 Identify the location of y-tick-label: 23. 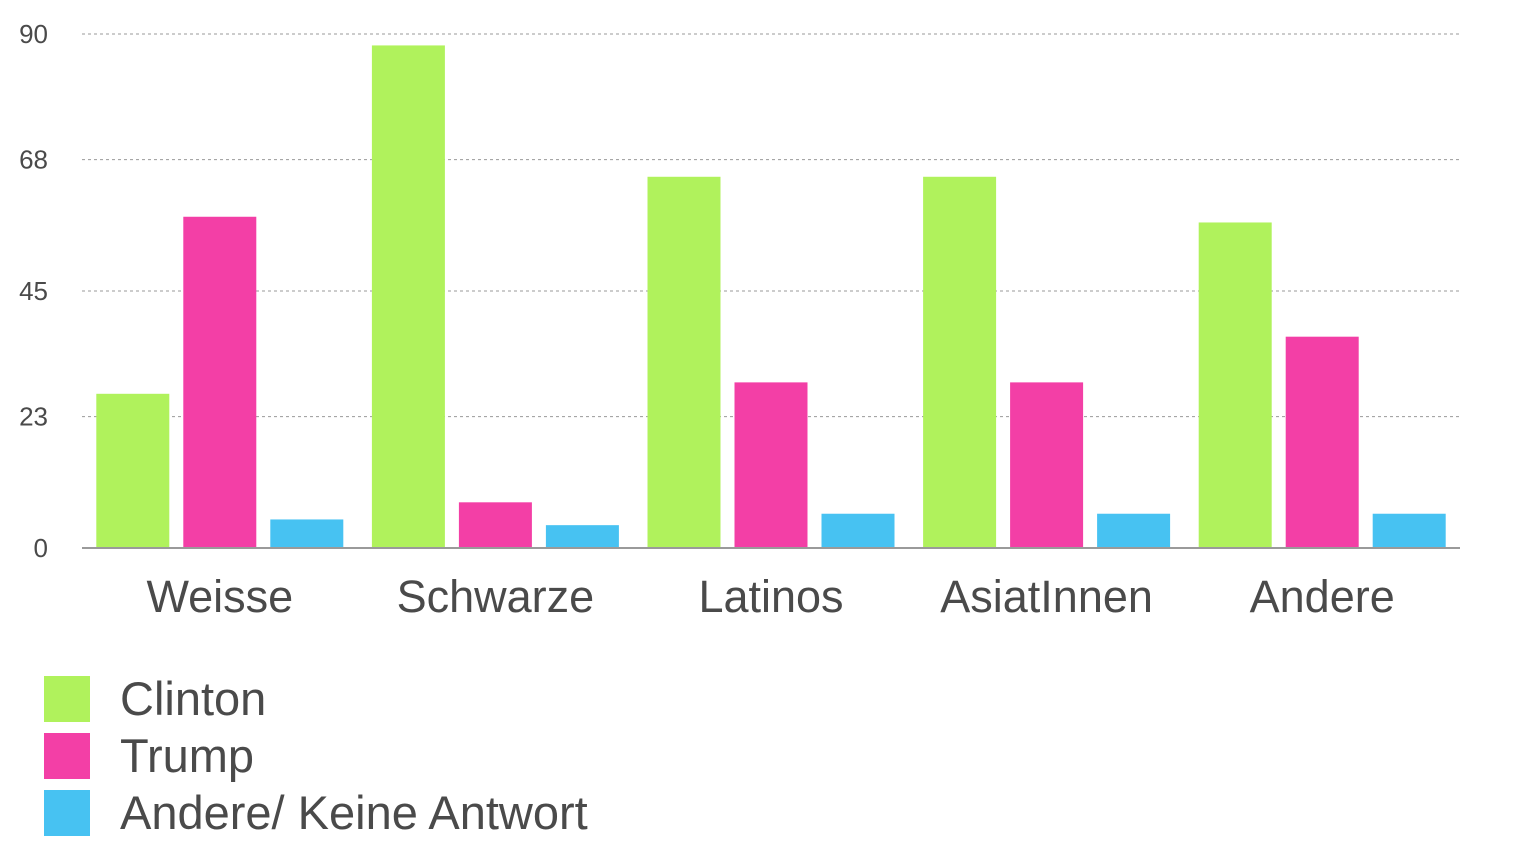
(33, 417).